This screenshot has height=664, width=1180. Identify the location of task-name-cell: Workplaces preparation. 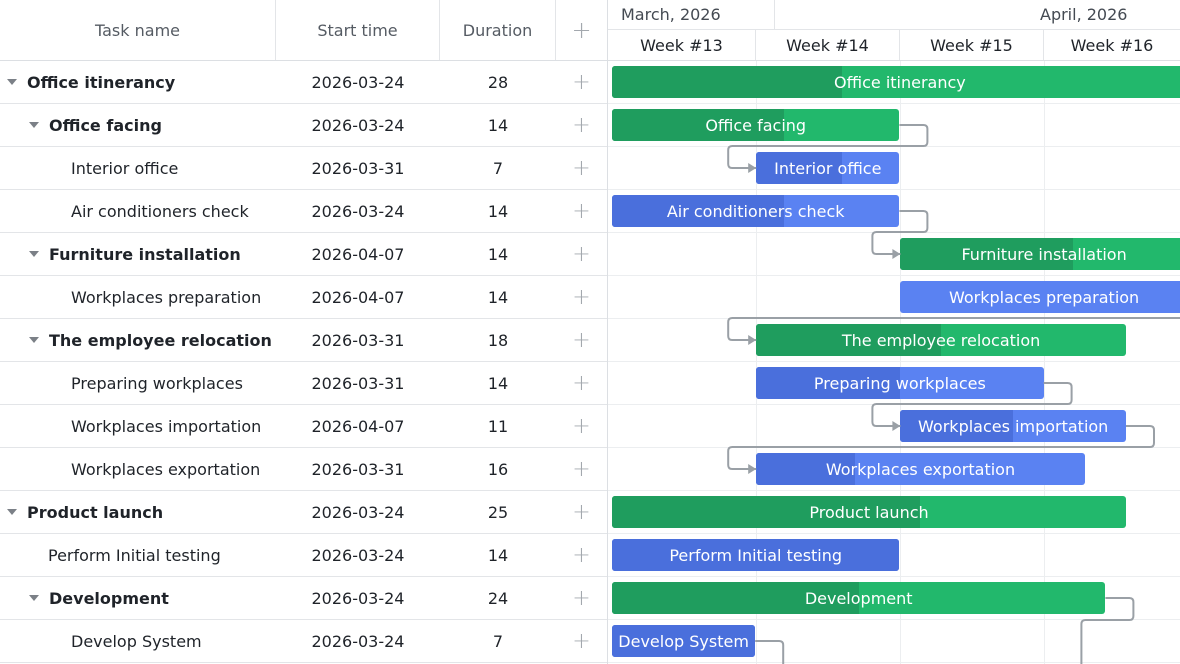
(138, 297).